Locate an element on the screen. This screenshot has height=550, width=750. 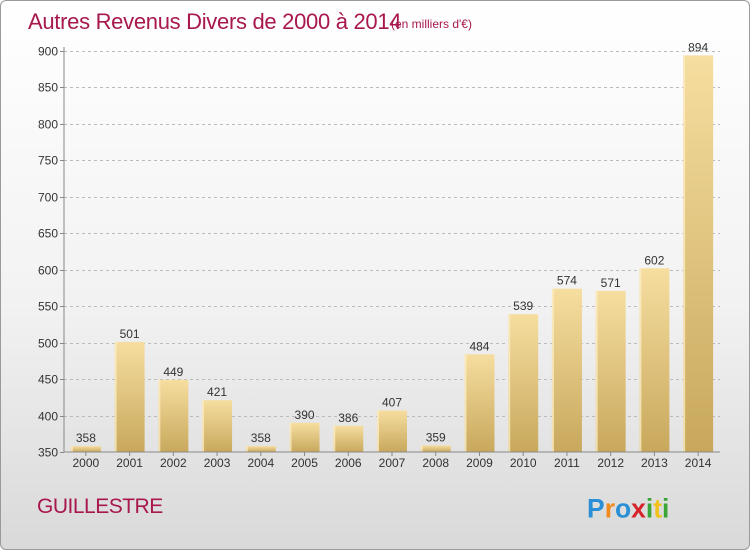
bar-2005 is located at coordinates (304, 437).